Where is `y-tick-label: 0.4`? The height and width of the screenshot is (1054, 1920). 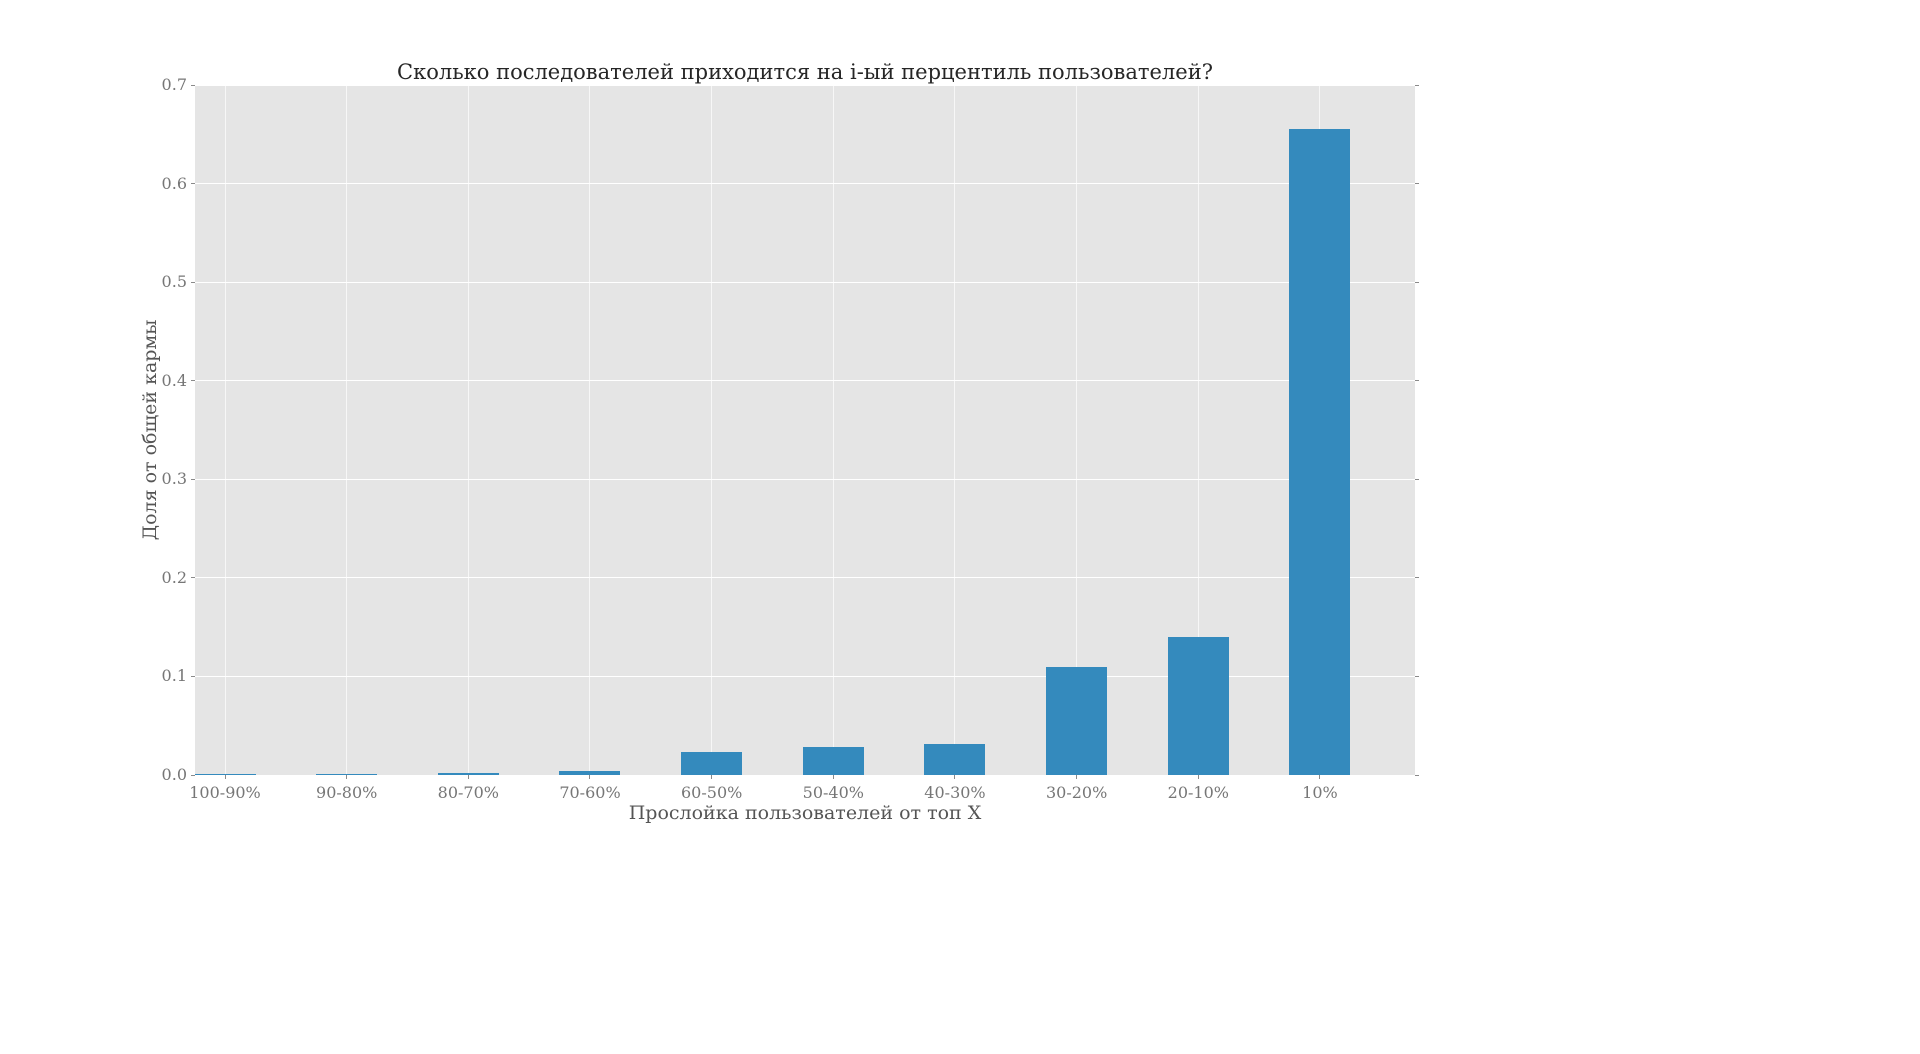
y-tick-label: 0.4 is located at coordinates (174, 380).